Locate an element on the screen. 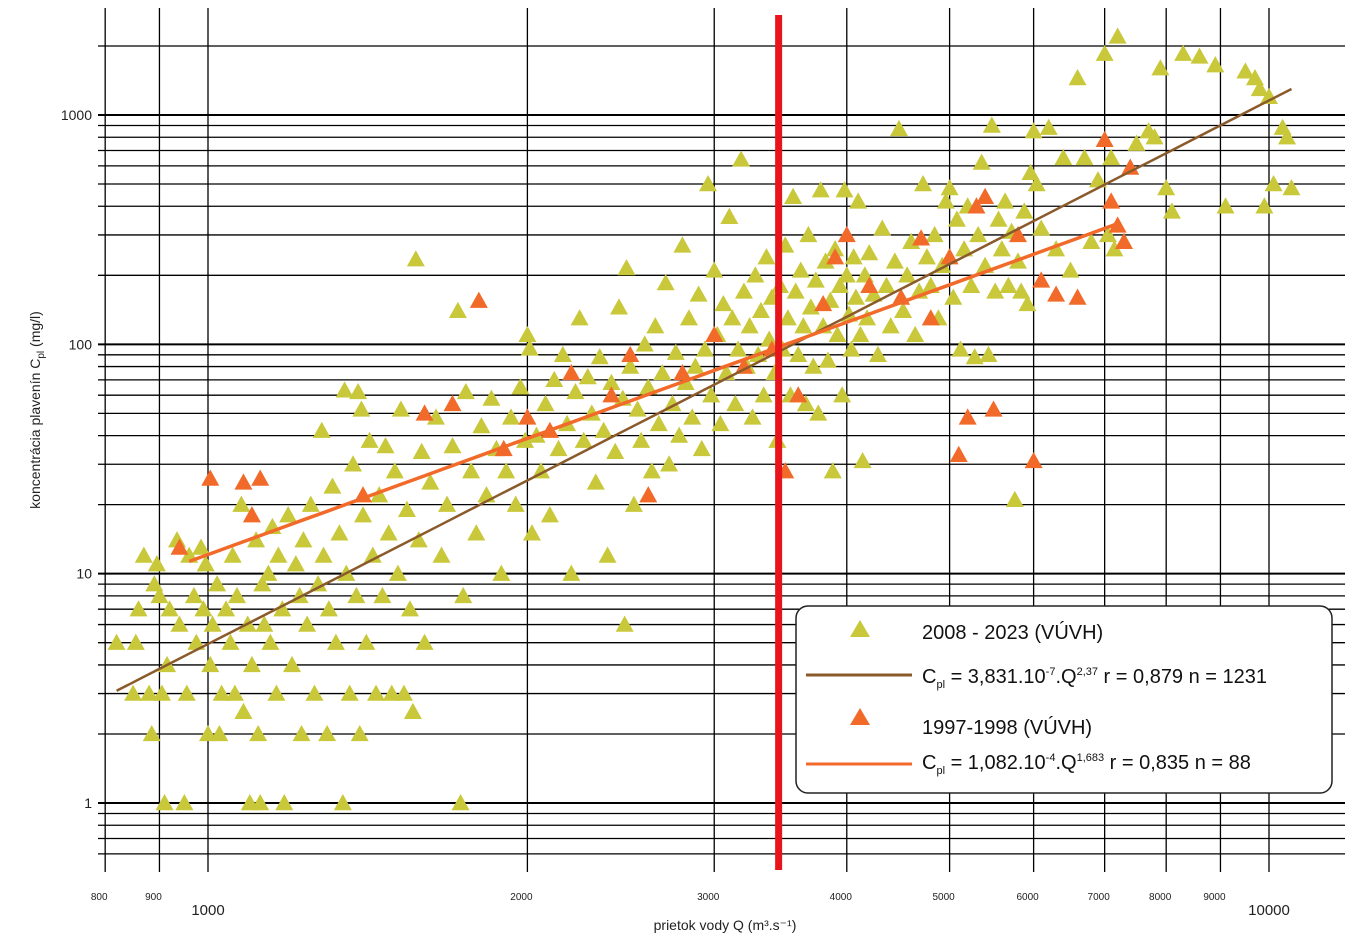 Image resolution: width=1345 pixels, height=938 pixels. legend-symbol-2008 is located at coordinates (860, 628).